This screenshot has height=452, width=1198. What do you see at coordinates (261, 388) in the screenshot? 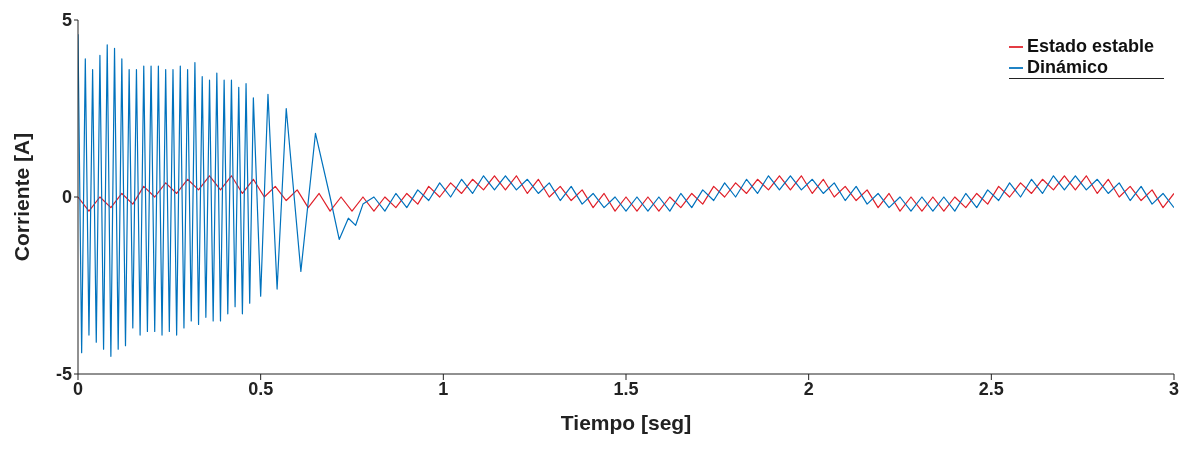
I see `x-tick-label: 0.5` at bounding box center [261, 388].